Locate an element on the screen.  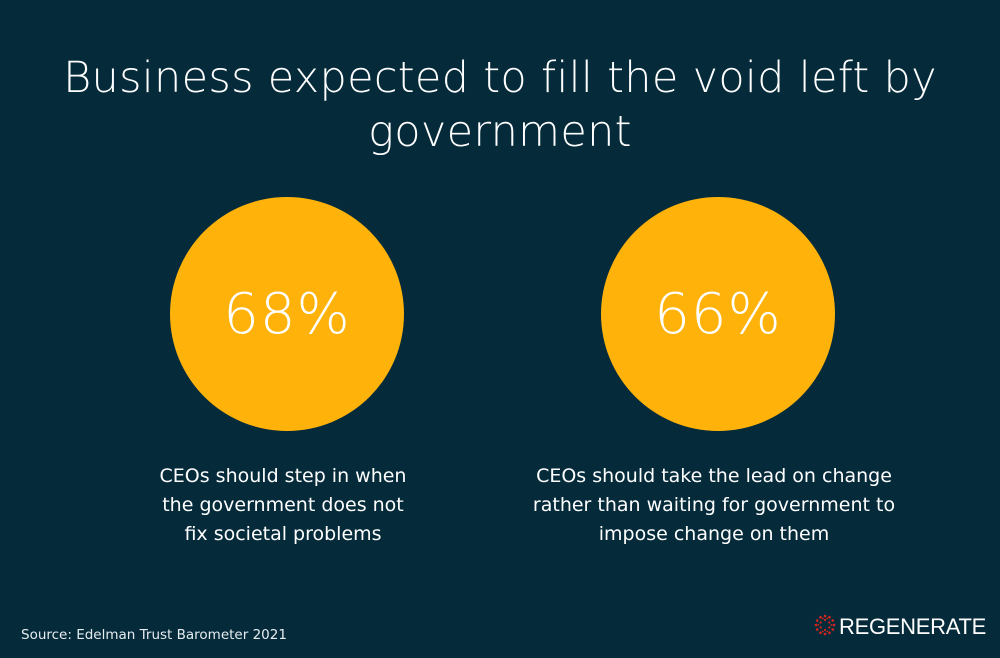
stat-circle-2: 66% is located at coordinates (718, 314).